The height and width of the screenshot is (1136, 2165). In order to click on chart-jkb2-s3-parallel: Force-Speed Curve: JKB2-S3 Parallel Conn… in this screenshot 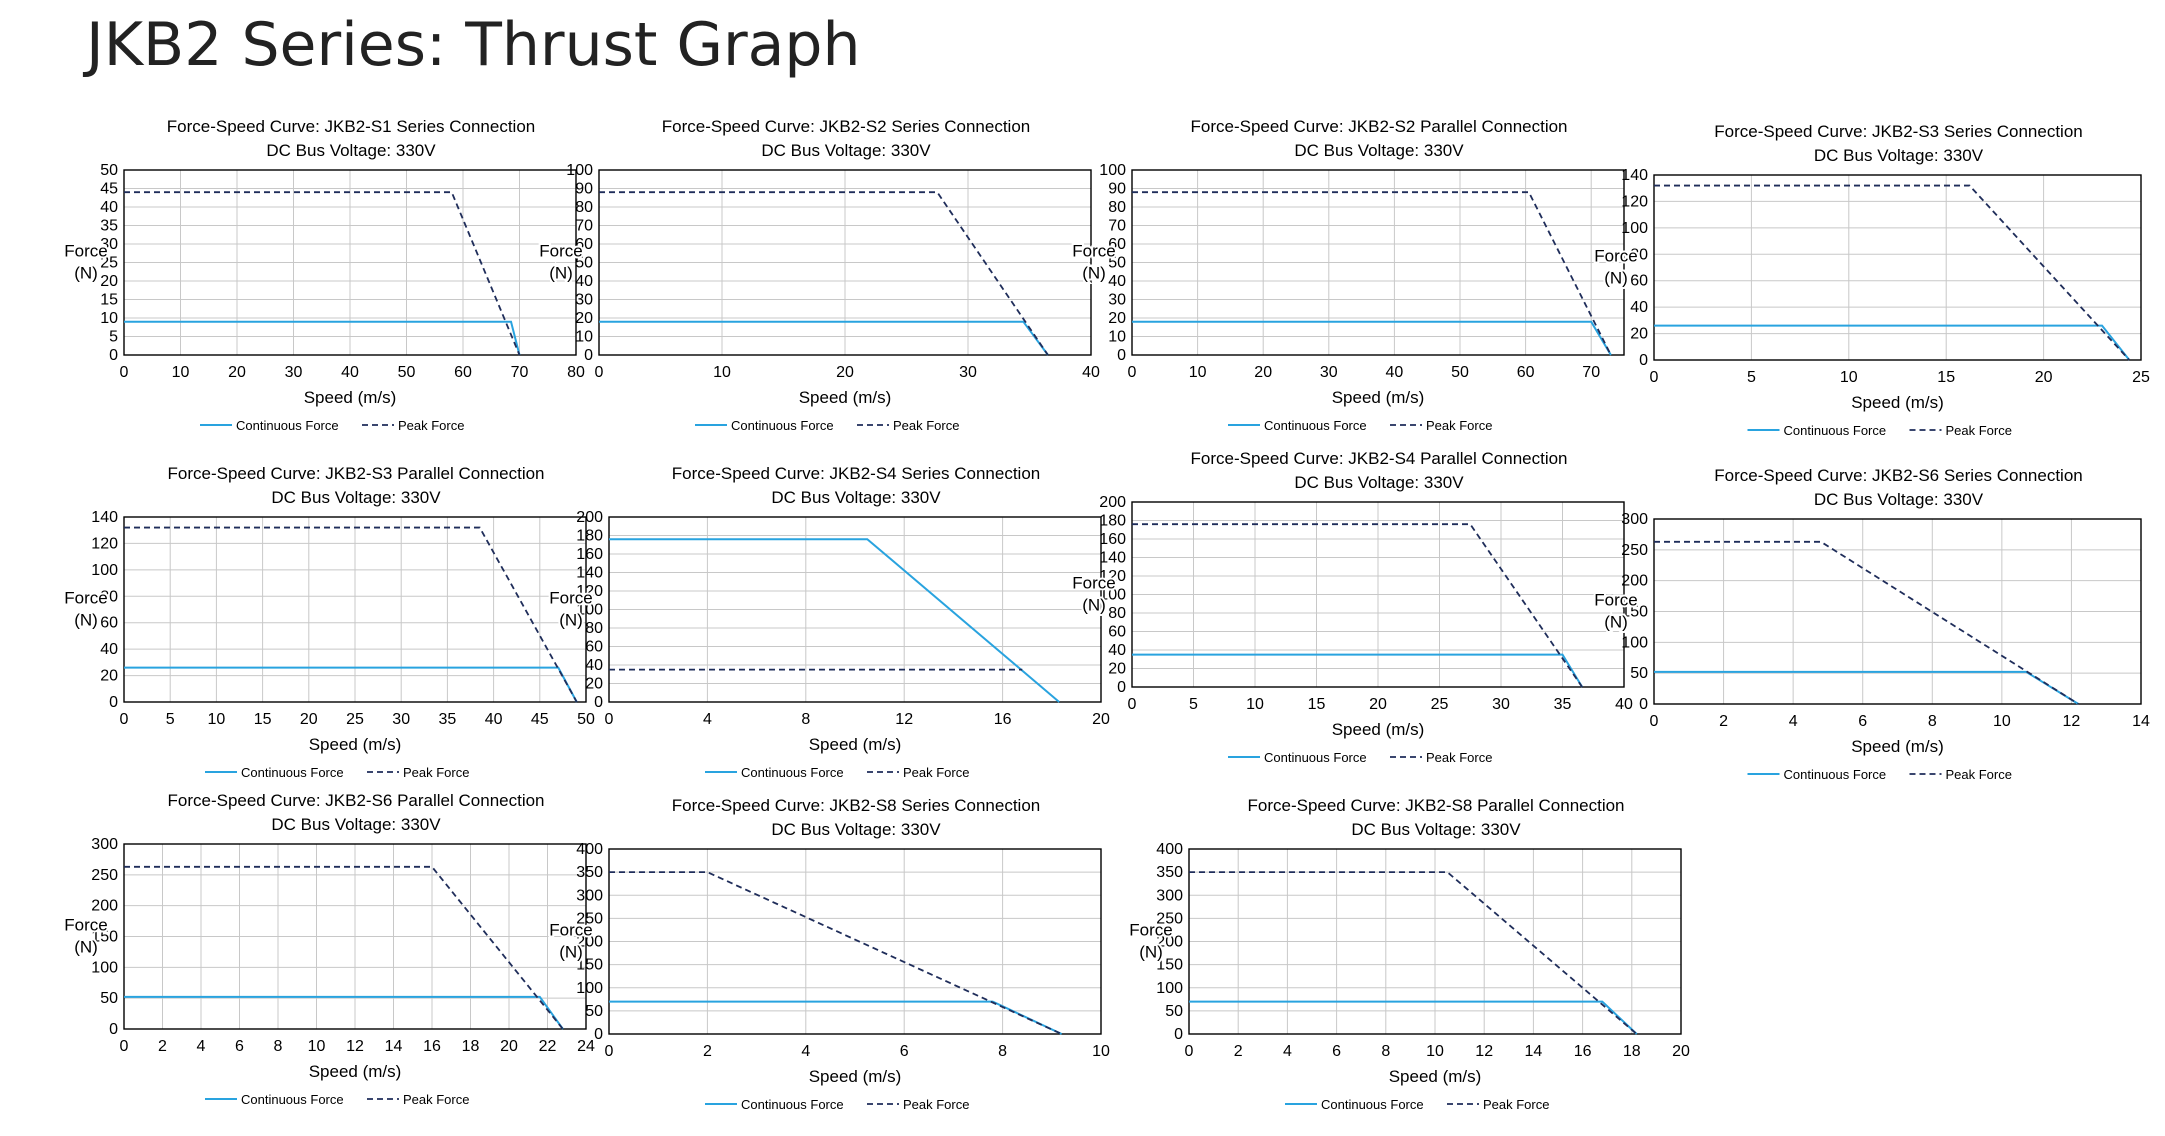, I will do `click(328, 622)`.